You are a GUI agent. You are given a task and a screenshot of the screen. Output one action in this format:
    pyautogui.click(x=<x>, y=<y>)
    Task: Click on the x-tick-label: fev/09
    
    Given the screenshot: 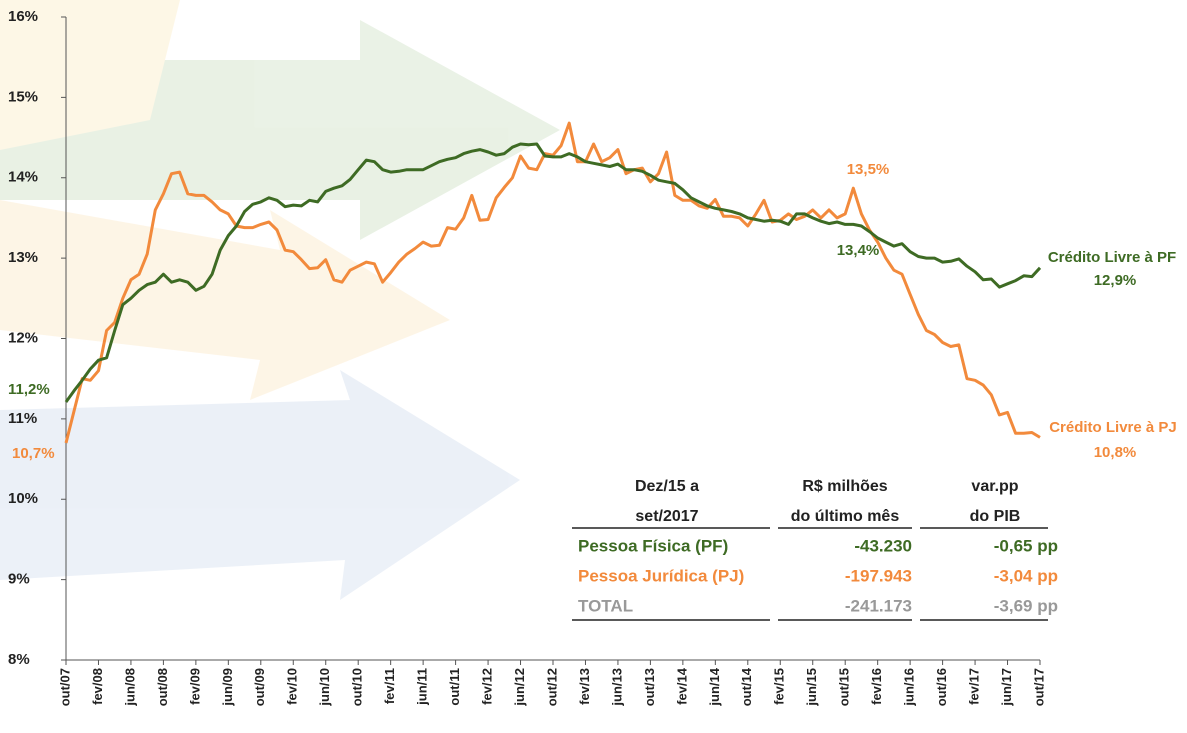 What is the action you would take?
    pyautogui.click(x=194, y=686)
    